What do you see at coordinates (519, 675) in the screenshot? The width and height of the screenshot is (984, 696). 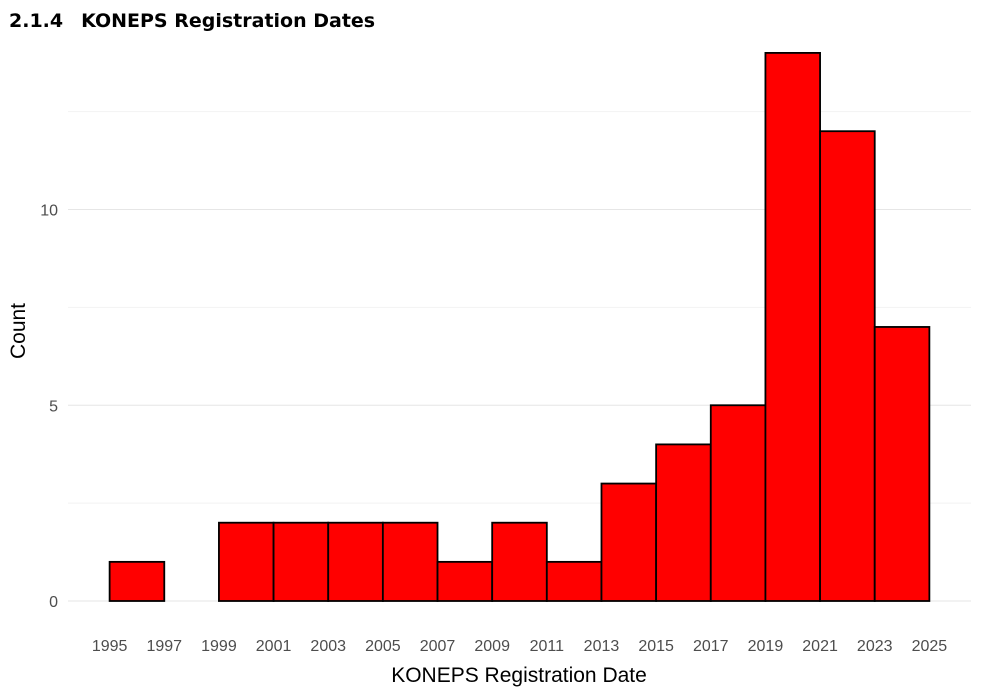 I see `x-axis-title: KONEPS Registration Date` at bounding box center [519, 675].